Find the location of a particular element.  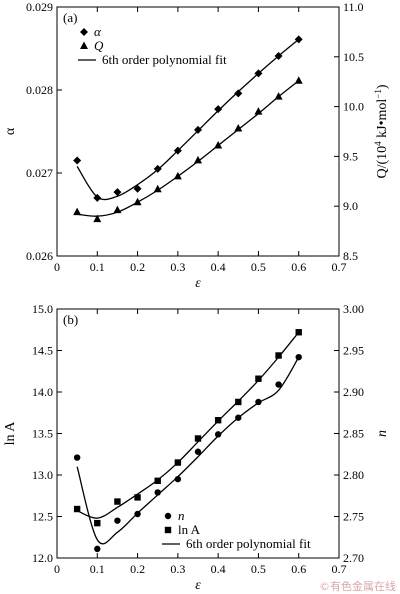

y-left-tick-label: 12.5 is located at coordinates (42, 517).